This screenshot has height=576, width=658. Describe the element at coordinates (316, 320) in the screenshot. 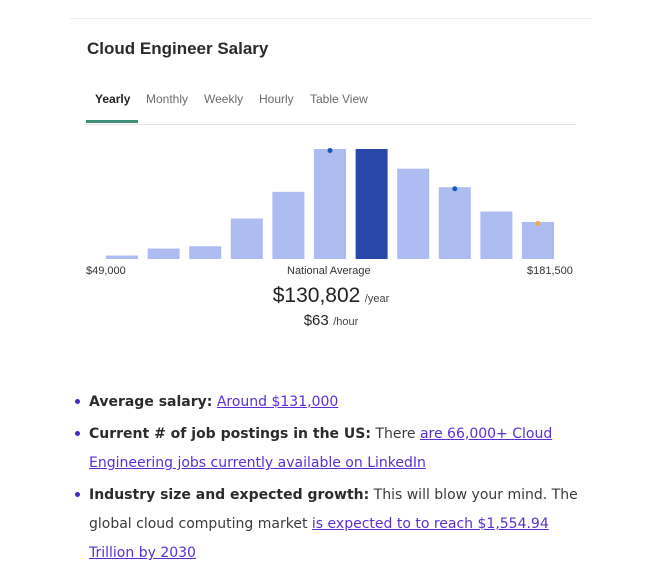

I see `hourly-salary-value: $63` at that location.